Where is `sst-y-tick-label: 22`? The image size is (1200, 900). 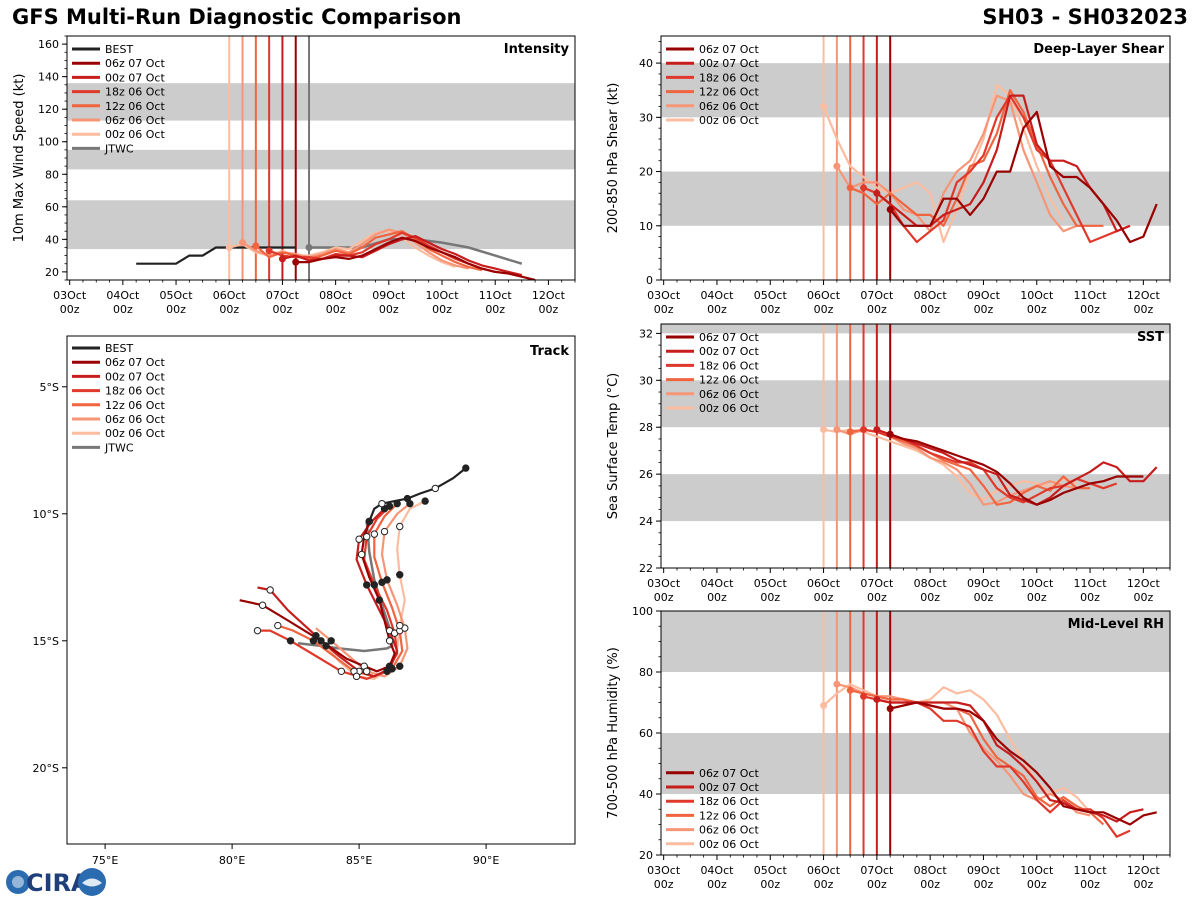
sst-y-tick-label: 22 is located at coordinates (646, 568).